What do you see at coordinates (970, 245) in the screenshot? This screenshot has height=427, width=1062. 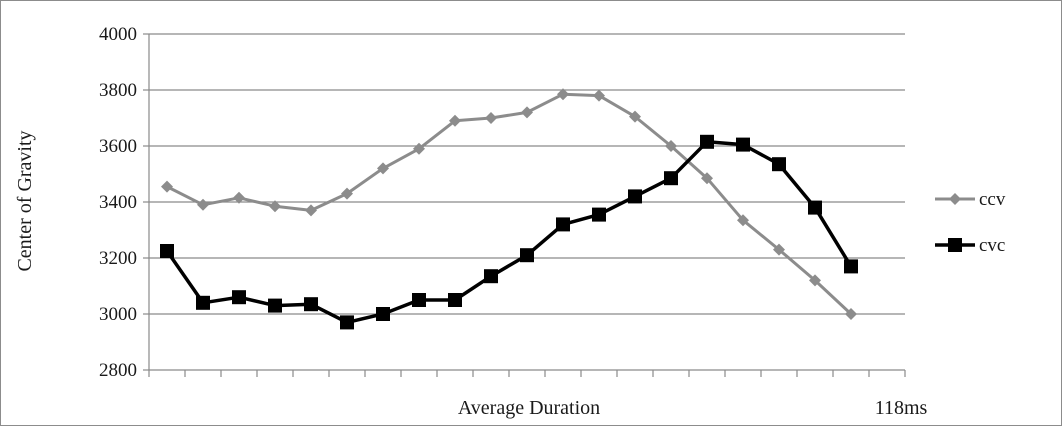 I see `legend-item-cvc: cvc` at bounding box center [970, 245].